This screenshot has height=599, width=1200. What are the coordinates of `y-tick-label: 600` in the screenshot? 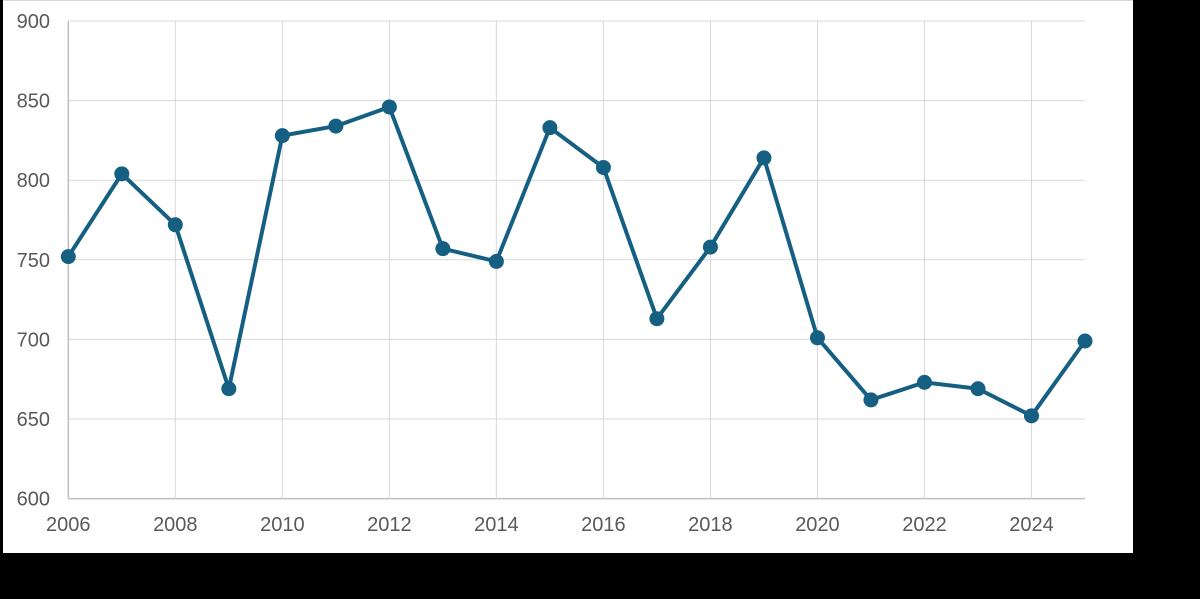 It's located at (33, 500).